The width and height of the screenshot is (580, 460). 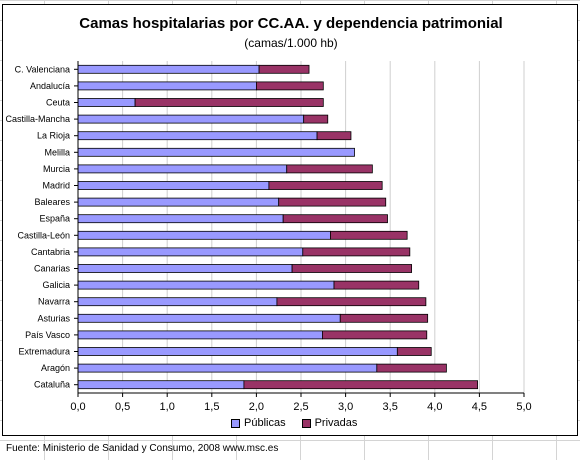 What do you see at coordinates (167, 407) in the screenshot?
I see `x-tick-label: 1,0` at bounding box center [167, 407].